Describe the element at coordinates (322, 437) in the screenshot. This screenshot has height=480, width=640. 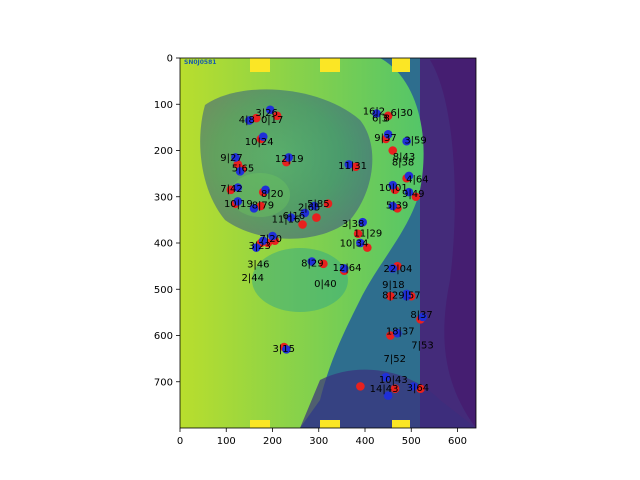
I see `x-axis: 0 100 200 300 400 500 600` at that location.